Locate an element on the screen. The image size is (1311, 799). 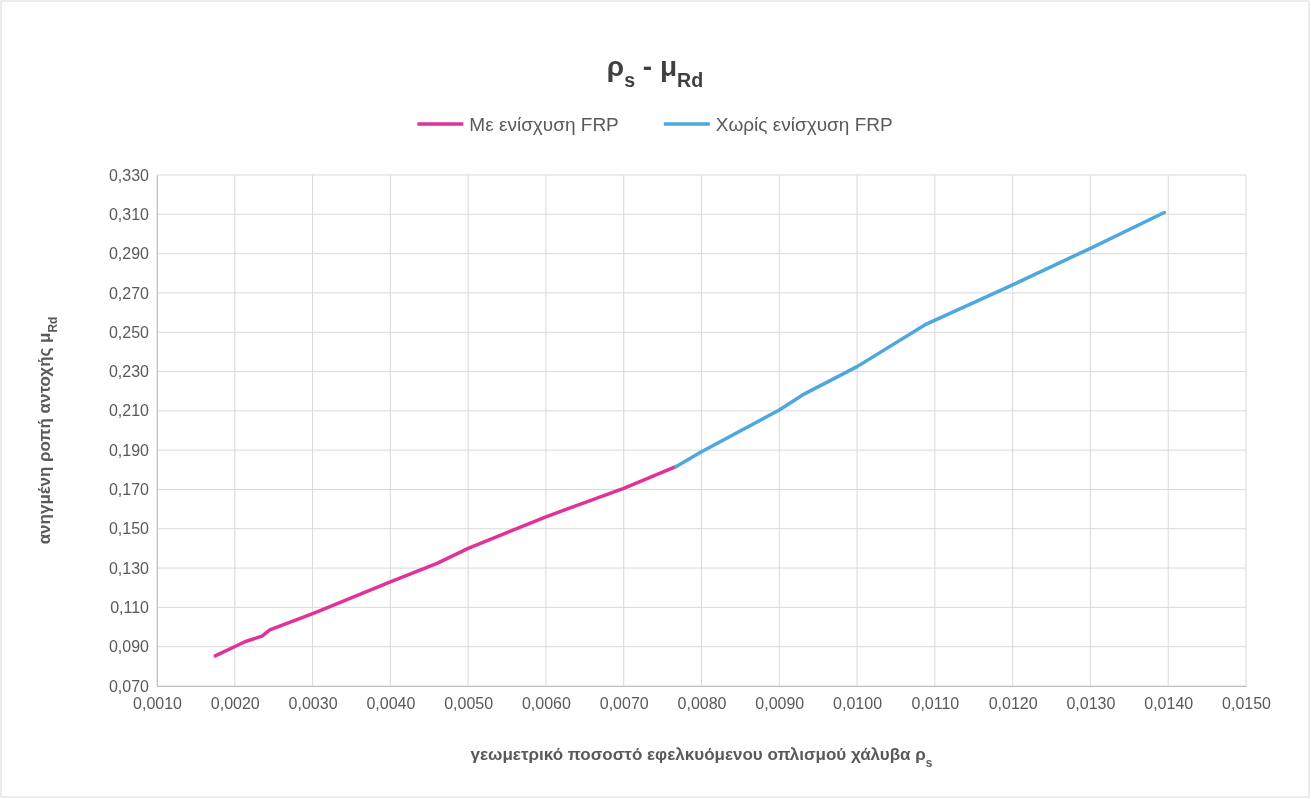
y-tick-label: 0,250 is located at coordinates (129, 332).